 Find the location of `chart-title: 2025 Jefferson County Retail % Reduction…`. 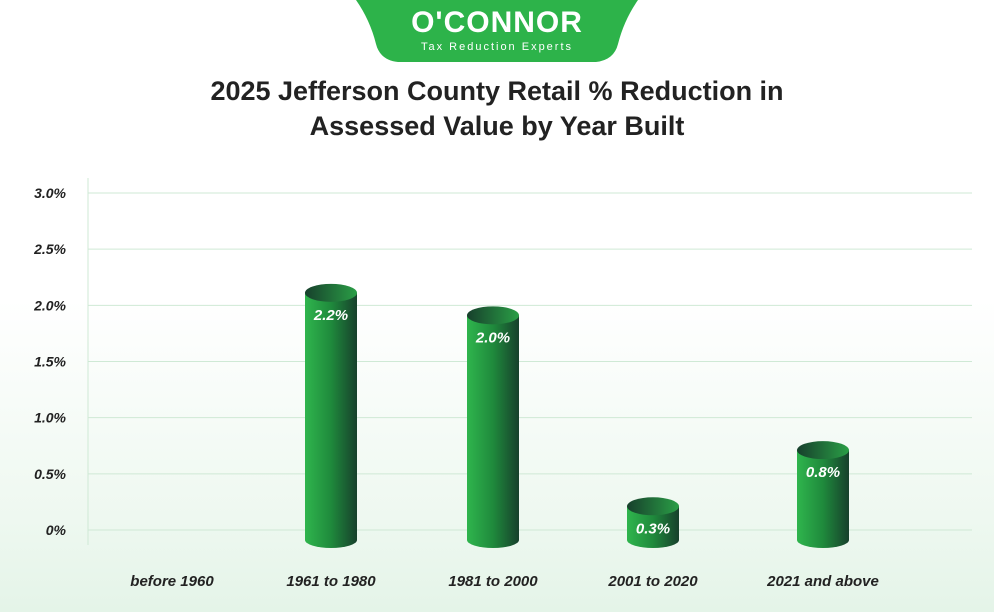

chart-title: 2025 Jefferson County Retail % Reduction… is located at coordinates (497, 109).